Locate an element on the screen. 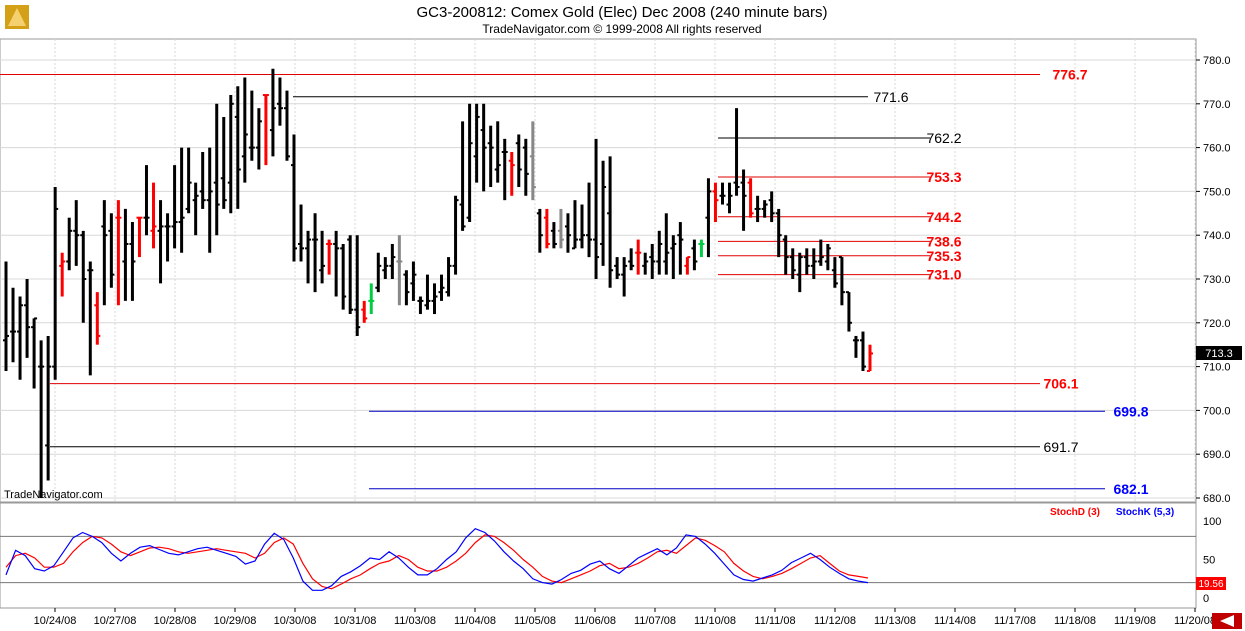 This screenshot has width=1245, height=631. y-tick-label: 700.0 is located at coordinates (1217, 411).